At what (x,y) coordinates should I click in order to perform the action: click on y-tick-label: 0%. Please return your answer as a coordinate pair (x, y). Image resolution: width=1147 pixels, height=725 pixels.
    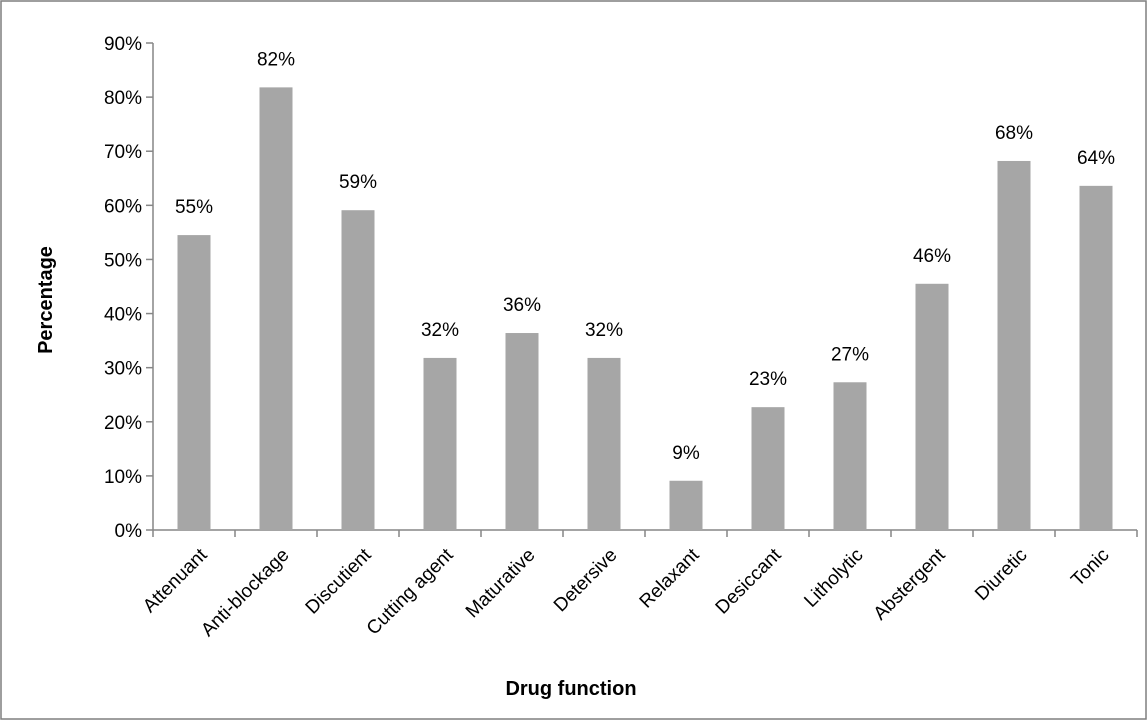
    Looking at the image, I should click on (129, 531).